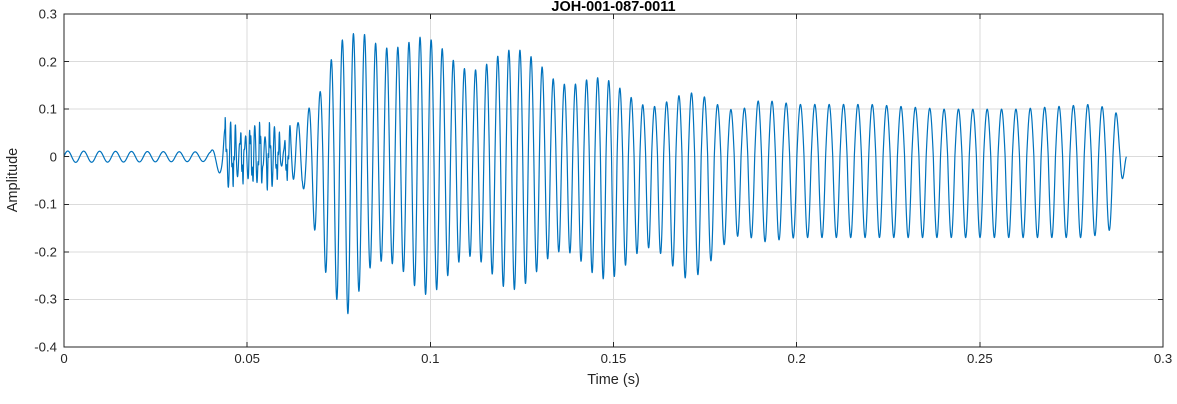  I want to click on chart-title: JOH-001-087-0011, so click(613, 7).